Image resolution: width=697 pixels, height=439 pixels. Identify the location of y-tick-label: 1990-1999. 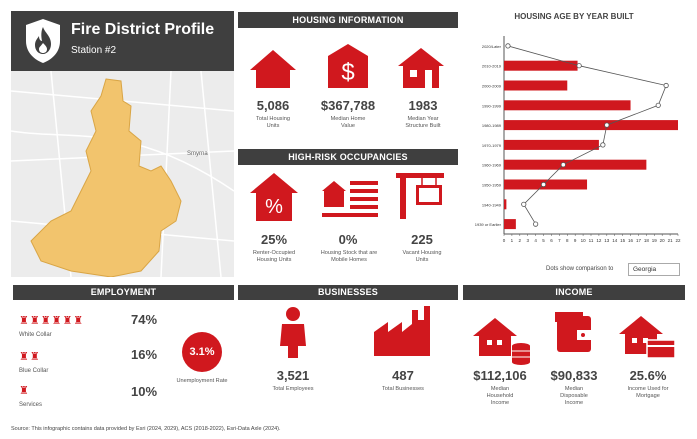
(492, 105).